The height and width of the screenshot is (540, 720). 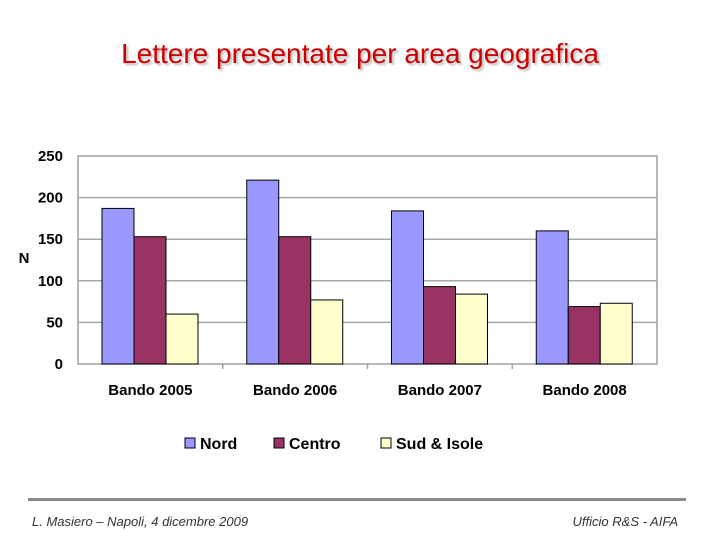 I want to click on footer-divider, so click(x=357, y=499).